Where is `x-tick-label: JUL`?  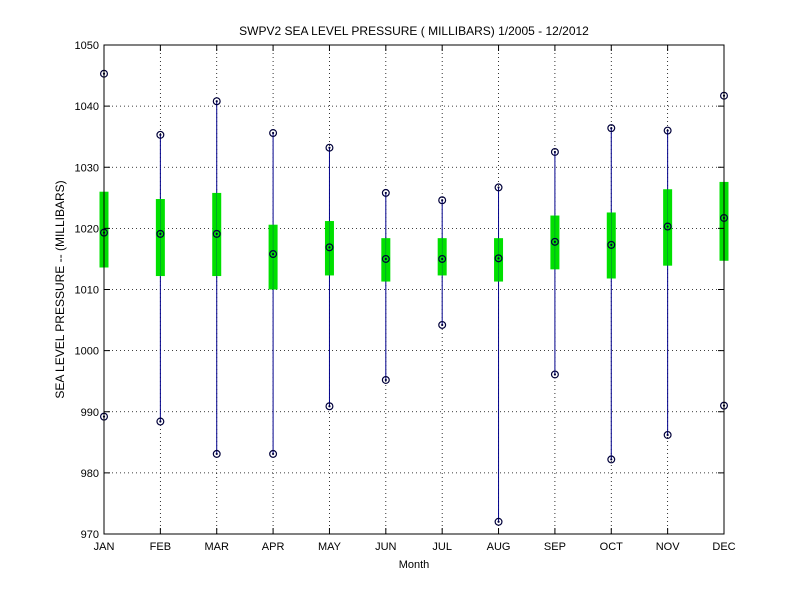 x-tick-label: JUL is located at coordinates (442, 547).